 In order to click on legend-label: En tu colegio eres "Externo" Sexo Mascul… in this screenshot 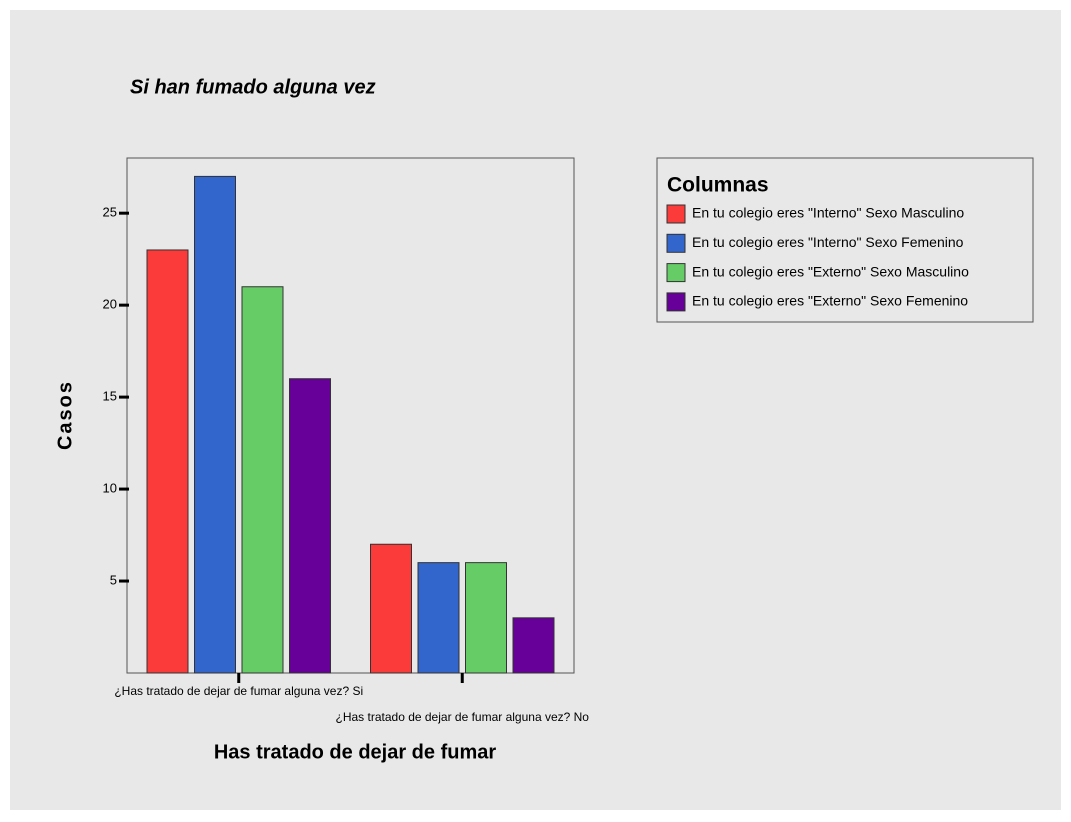, I will do `click(830, 271)`.